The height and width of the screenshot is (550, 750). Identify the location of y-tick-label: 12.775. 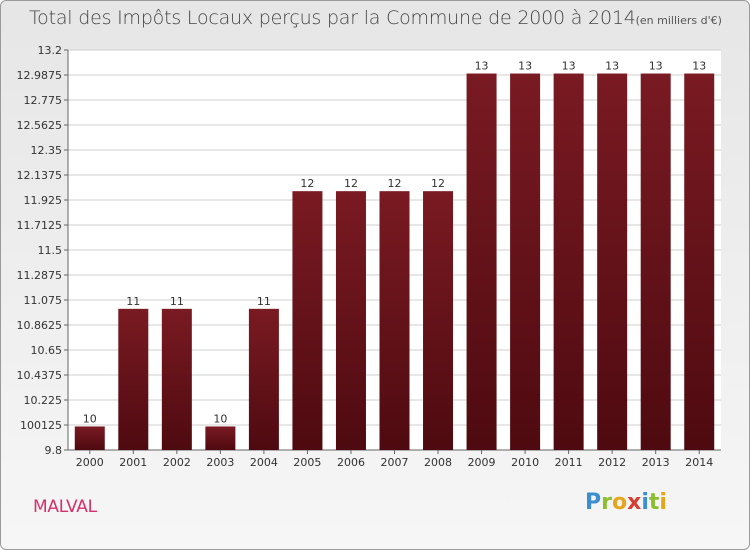
(43, 100).